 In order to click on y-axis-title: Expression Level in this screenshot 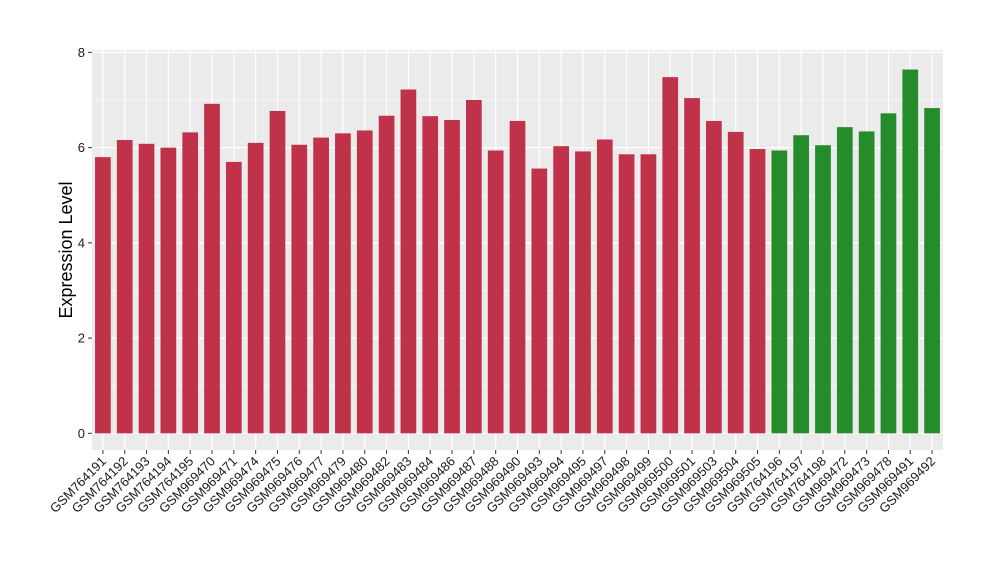, I will do `click(66, 249)`.